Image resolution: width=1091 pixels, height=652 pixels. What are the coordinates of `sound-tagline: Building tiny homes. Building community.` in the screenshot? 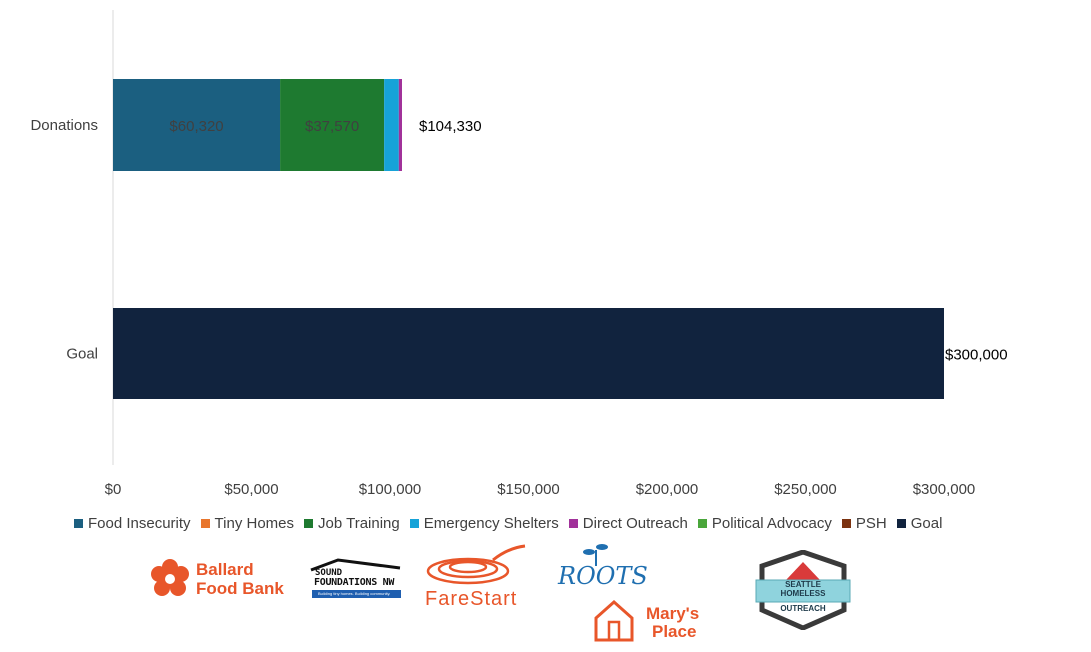 It's located at (354, 593).